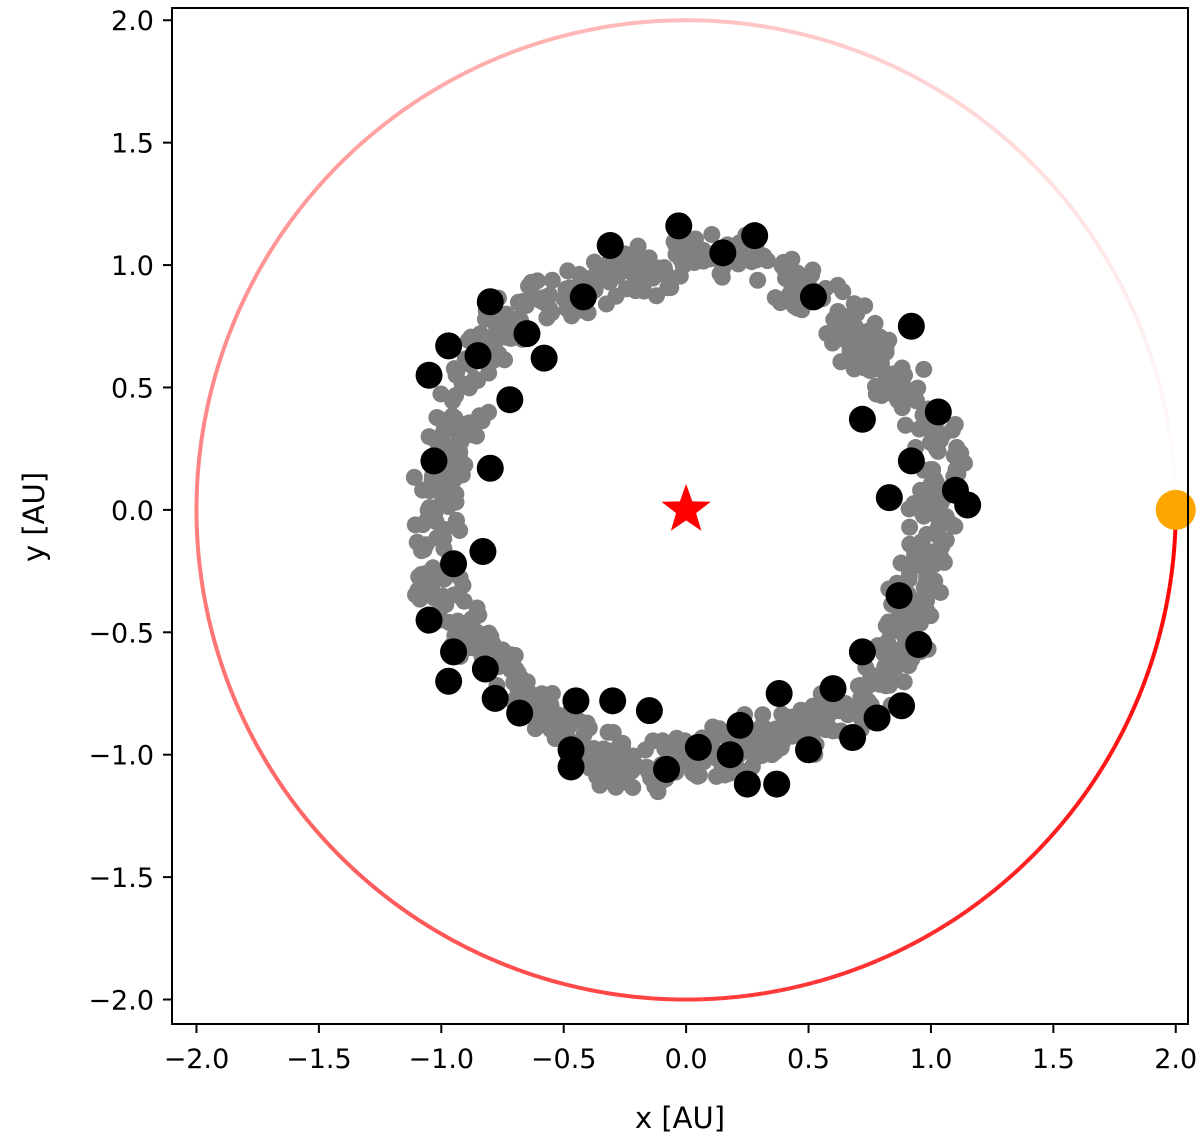  What do you see at coordinates (130, 511) in the screenshot?
I see `y-axis-ticks: −2.0 −1.5 −1.0 −0.5 0.0 0.5 1.0 1.5 2.0` at bounding box center [130, 511].